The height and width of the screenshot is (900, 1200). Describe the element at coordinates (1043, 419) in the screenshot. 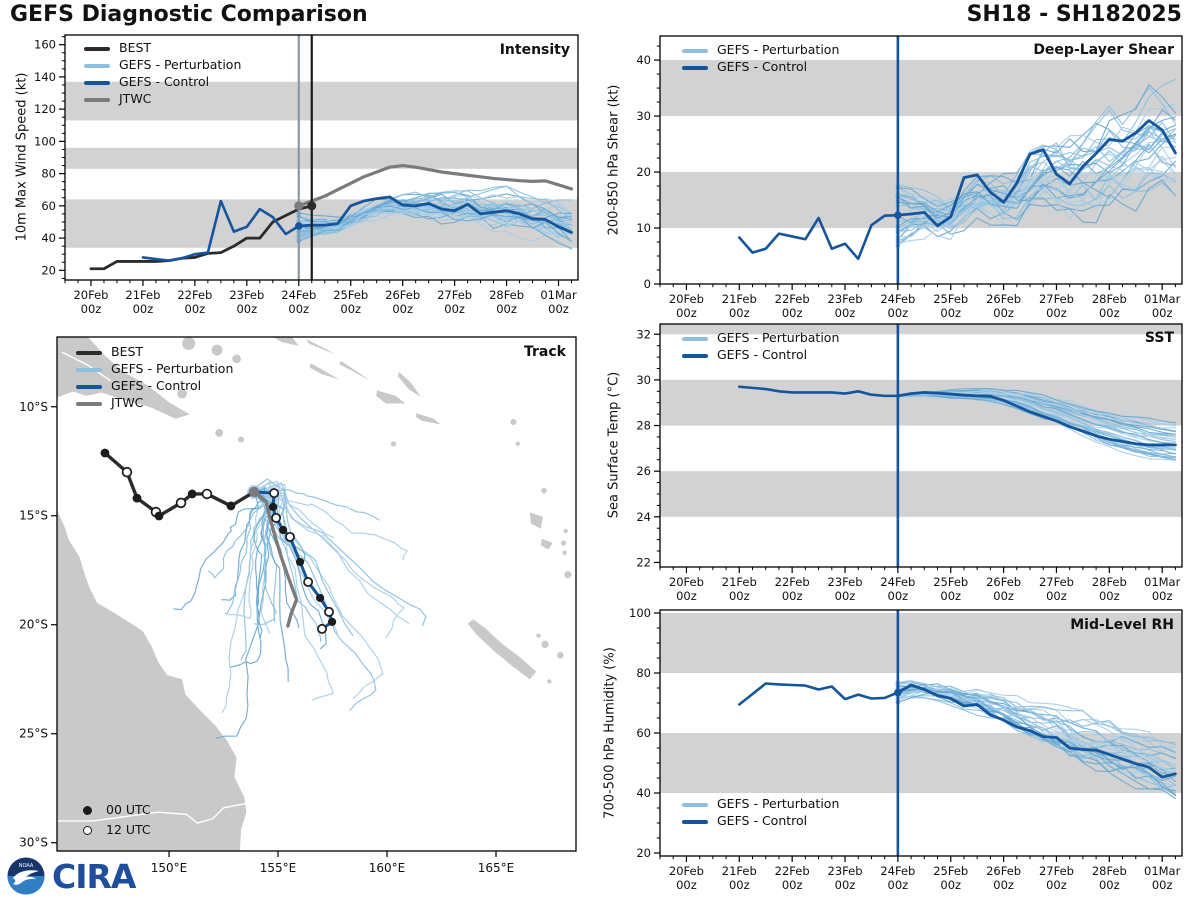

I see `sst-series-control-forecast` at that location.